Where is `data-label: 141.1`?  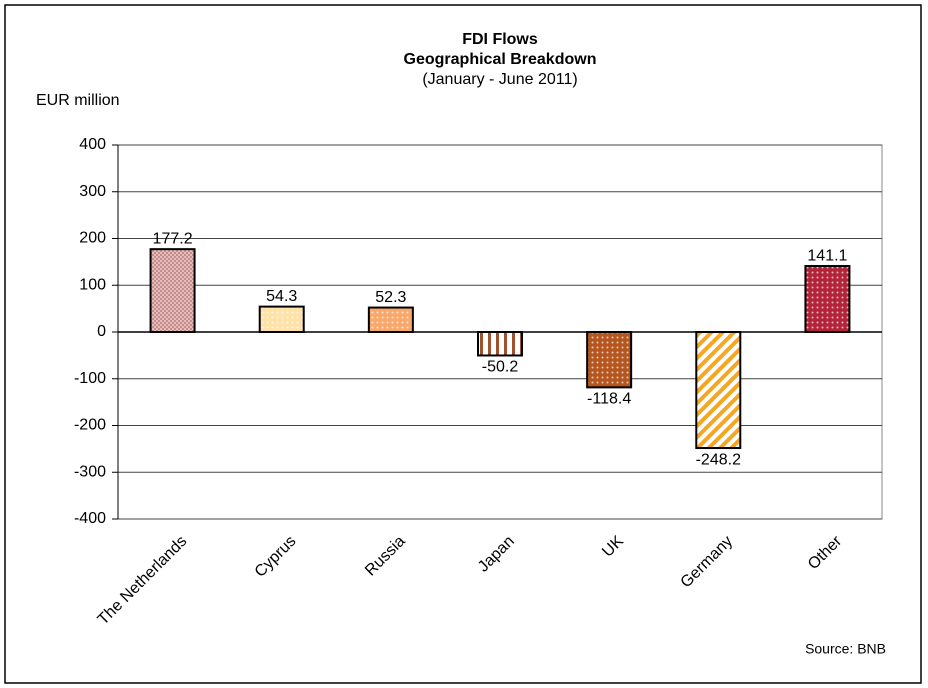
data-label: 141.1 is located at coordinates (827, 255).